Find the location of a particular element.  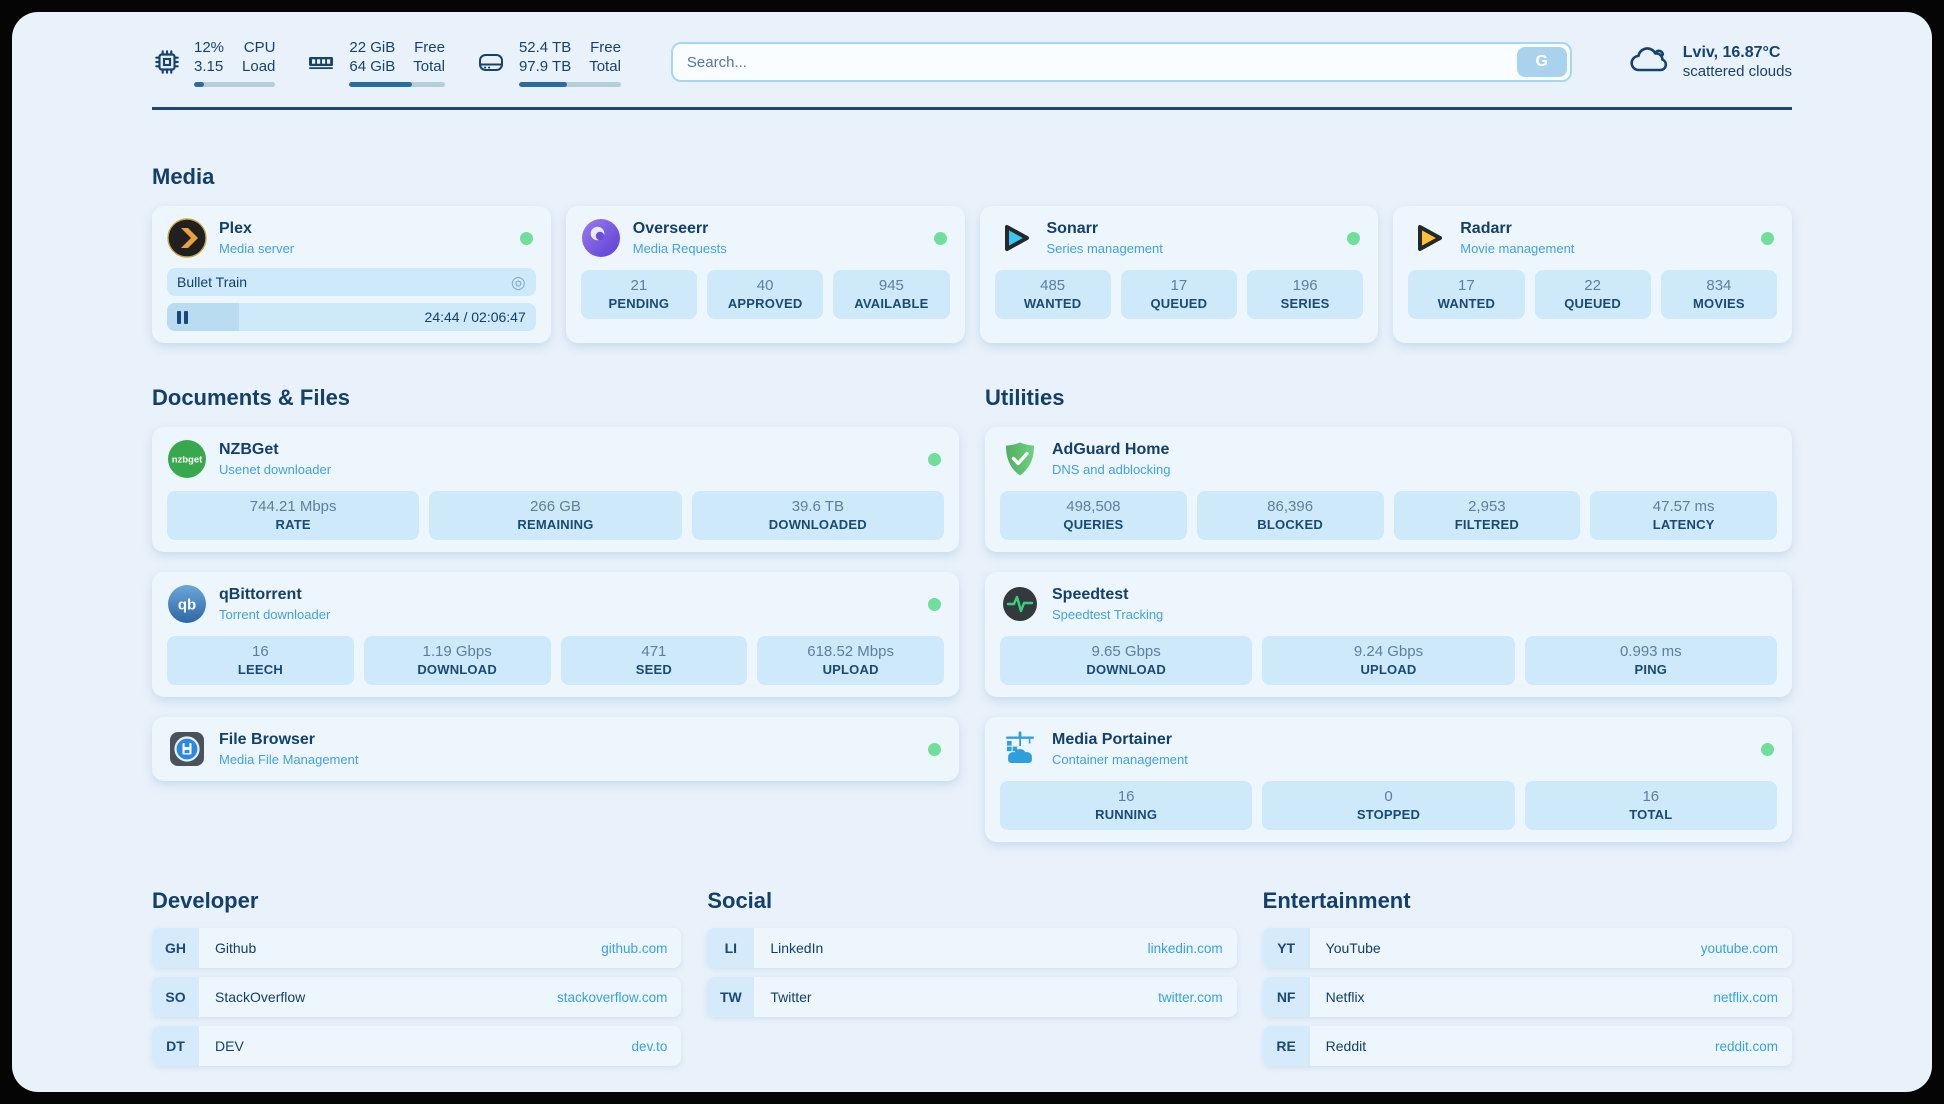

cpu-progress-bar is located at coordinates (235, 84).